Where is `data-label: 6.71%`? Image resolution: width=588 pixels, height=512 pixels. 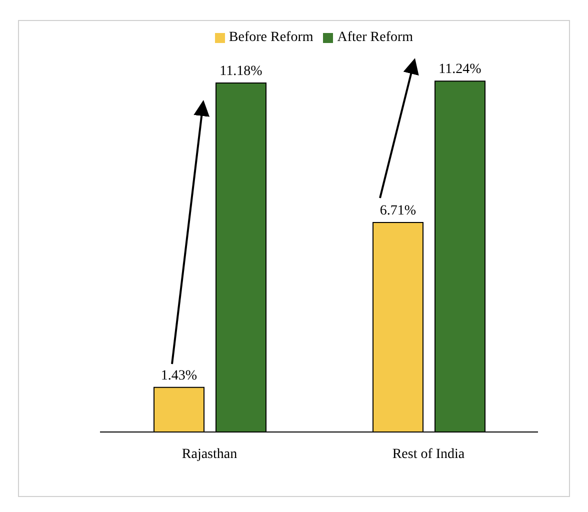
data-label: 6.71% is located at coordinates (398, 211).